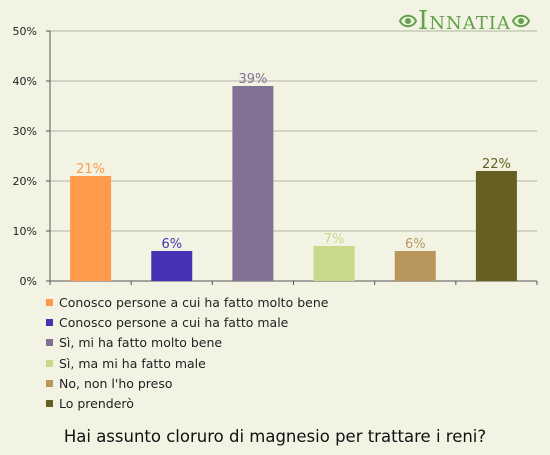  I want to click on legend-label: No, non l'ho preso, so click(116, 383).